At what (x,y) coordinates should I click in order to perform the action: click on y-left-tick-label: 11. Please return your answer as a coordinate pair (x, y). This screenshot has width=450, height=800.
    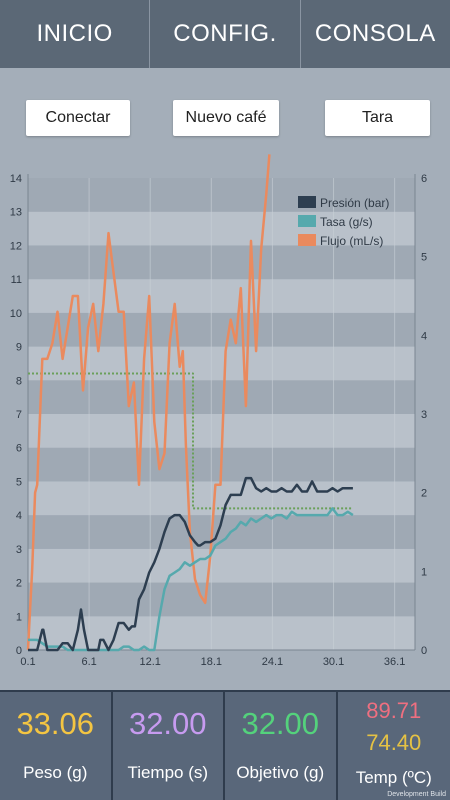
    Looking at the image, I should click on (16, 280).